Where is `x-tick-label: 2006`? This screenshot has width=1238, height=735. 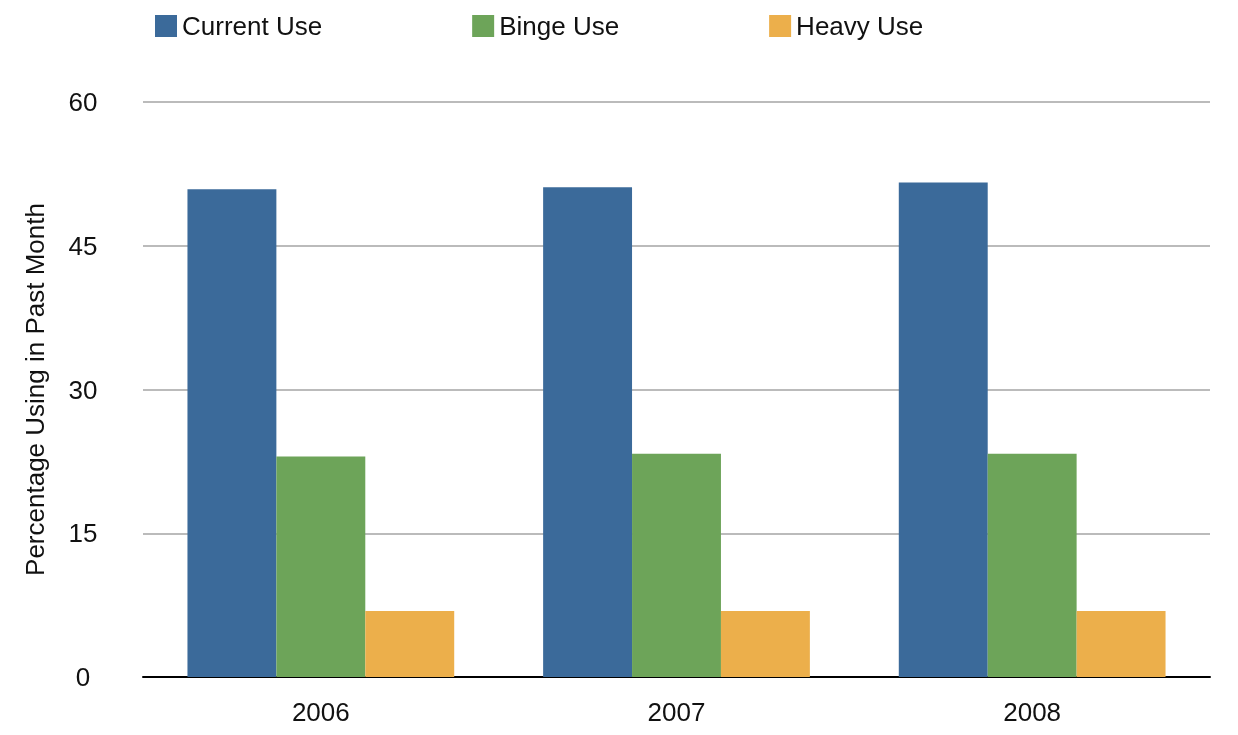 x-tick-label: 2006 is located at coordinates (320, 712).